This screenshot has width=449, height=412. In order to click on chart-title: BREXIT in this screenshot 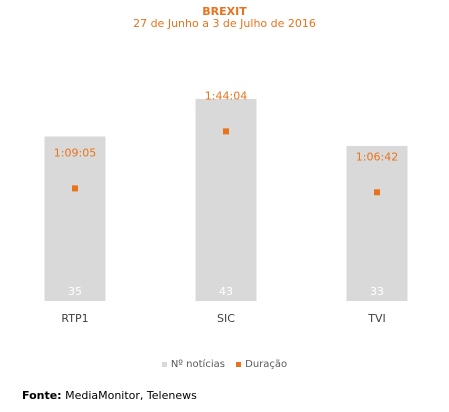, I will do `click(224, 11)`.